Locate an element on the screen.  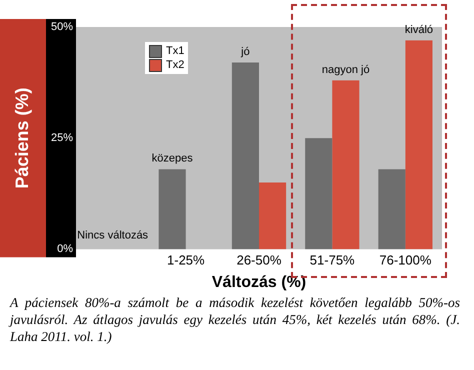
annotation: kiváló is located at coordinates (419, 30).